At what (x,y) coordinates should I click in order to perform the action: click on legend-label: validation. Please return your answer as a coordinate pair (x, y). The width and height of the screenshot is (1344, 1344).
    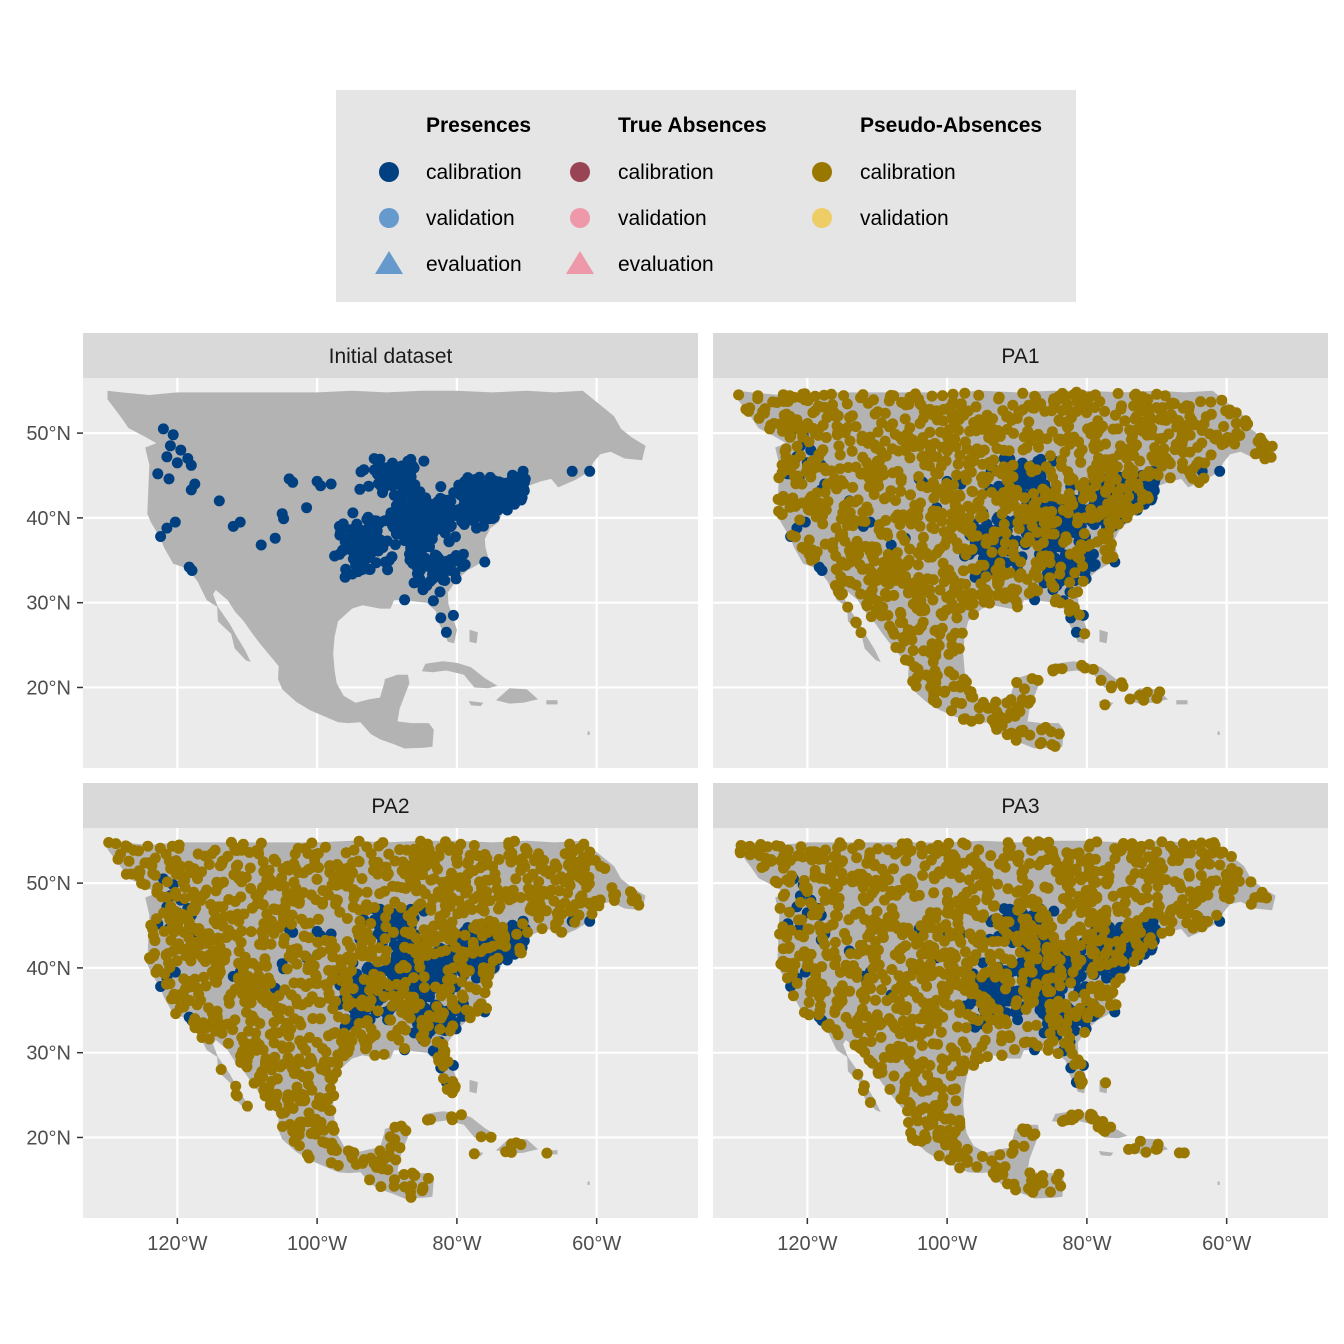
    Looking at the image, I should click on (662, 218).